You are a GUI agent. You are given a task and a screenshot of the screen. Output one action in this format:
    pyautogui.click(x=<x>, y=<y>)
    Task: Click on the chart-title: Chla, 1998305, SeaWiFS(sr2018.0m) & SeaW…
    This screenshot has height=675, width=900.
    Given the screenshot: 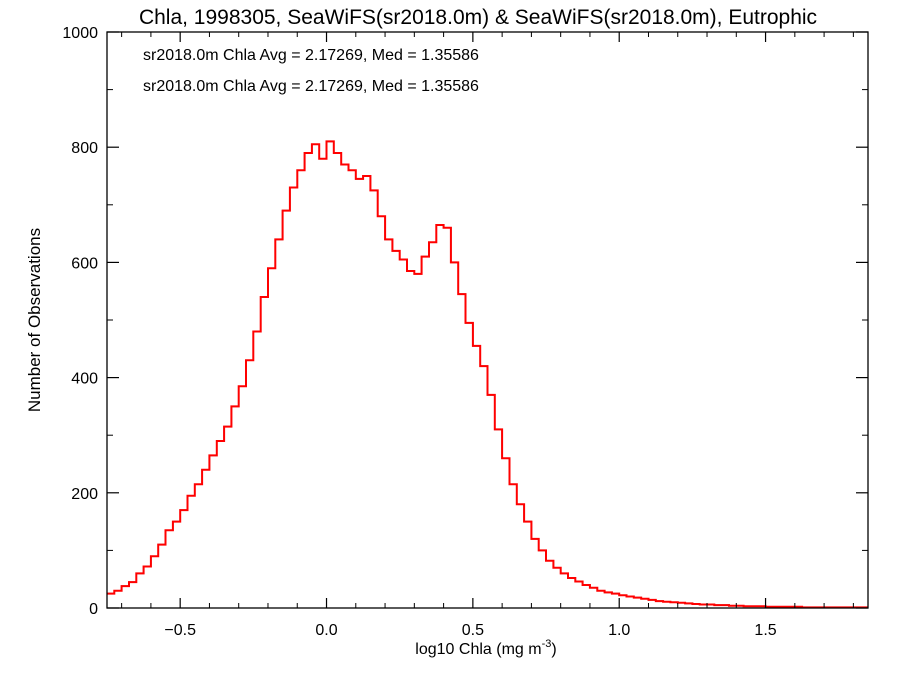 What is the action you would take?
    pyautogui.click(x=478, y=17)
    